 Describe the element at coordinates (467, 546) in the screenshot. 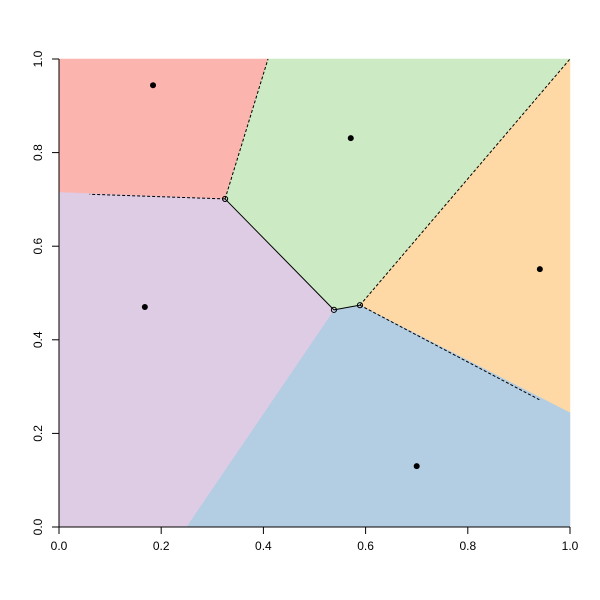

I see `x-tick-label: 0.8` at that location.